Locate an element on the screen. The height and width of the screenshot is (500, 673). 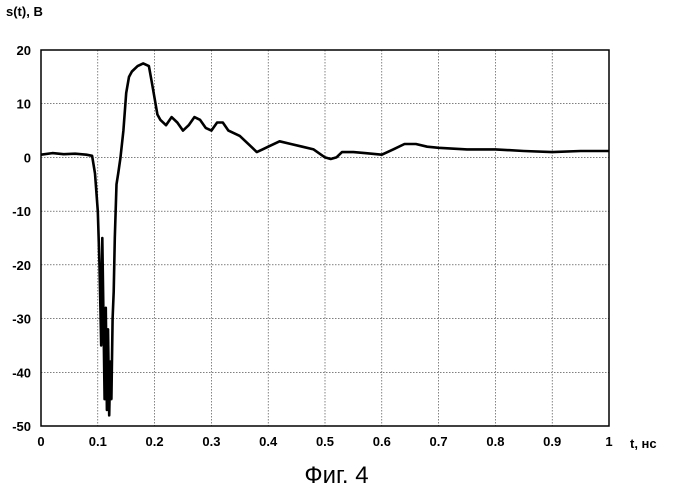
y-tick-label: 0 is located at coordinates (27, 157).